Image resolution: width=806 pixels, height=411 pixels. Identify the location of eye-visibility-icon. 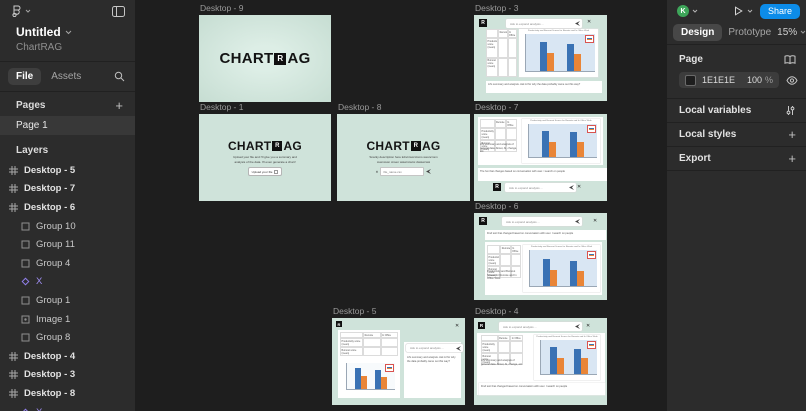
(792, 80).